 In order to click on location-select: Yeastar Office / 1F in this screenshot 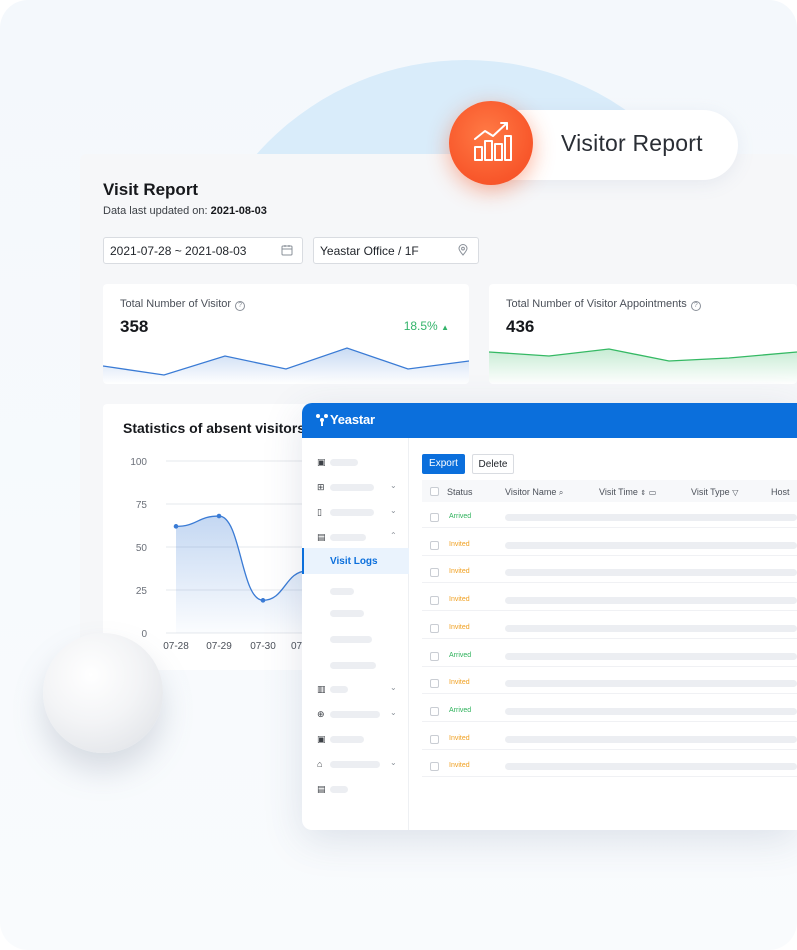, I will do `click(396, 250)`.